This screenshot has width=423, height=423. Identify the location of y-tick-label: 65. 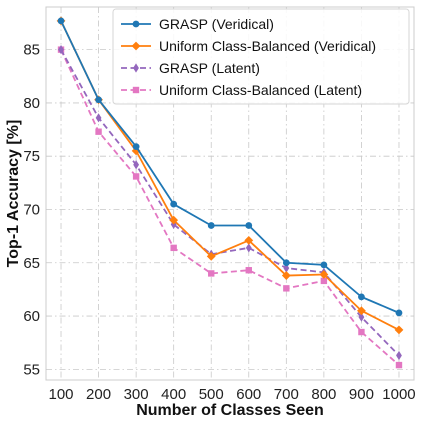
(31, 263).